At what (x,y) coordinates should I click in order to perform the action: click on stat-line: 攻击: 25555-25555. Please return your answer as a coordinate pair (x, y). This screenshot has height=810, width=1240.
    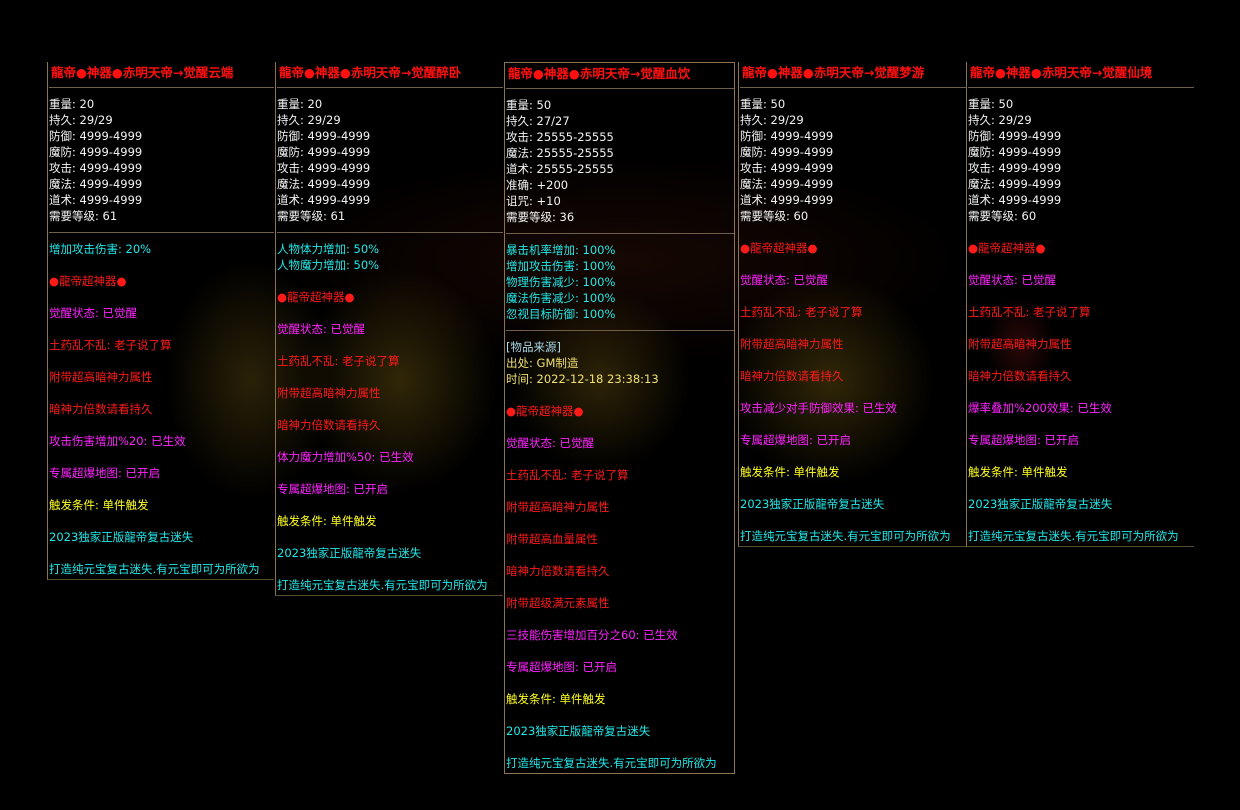
    Looking at the image, I should click on (560, 137).